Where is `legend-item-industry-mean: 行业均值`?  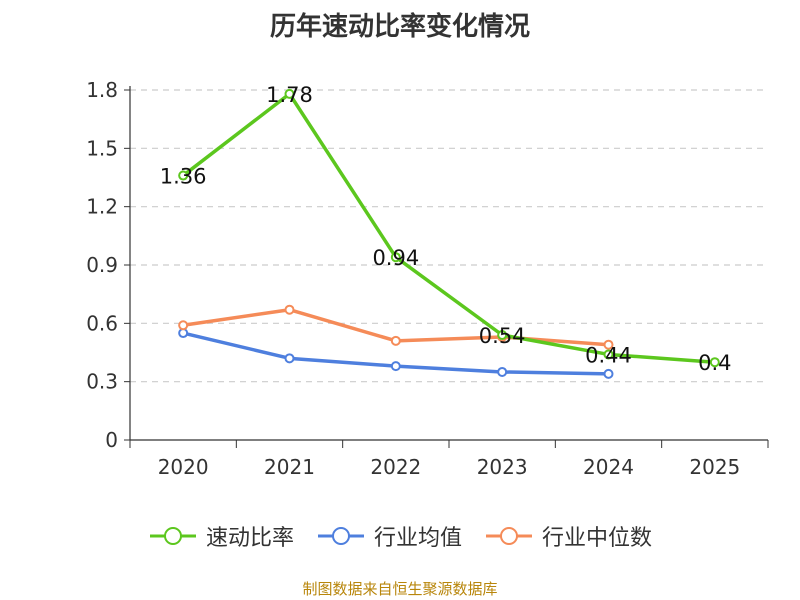 legend-item-industry-mean: 行业均值 is located at coordinates (389, 536).